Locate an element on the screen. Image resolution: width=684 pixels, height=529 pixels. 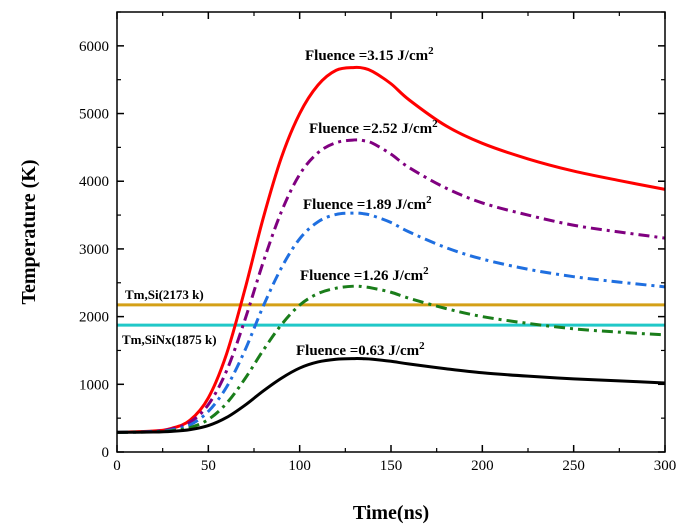
y-tick-label: 1000 is located at coordinates (94, 385).